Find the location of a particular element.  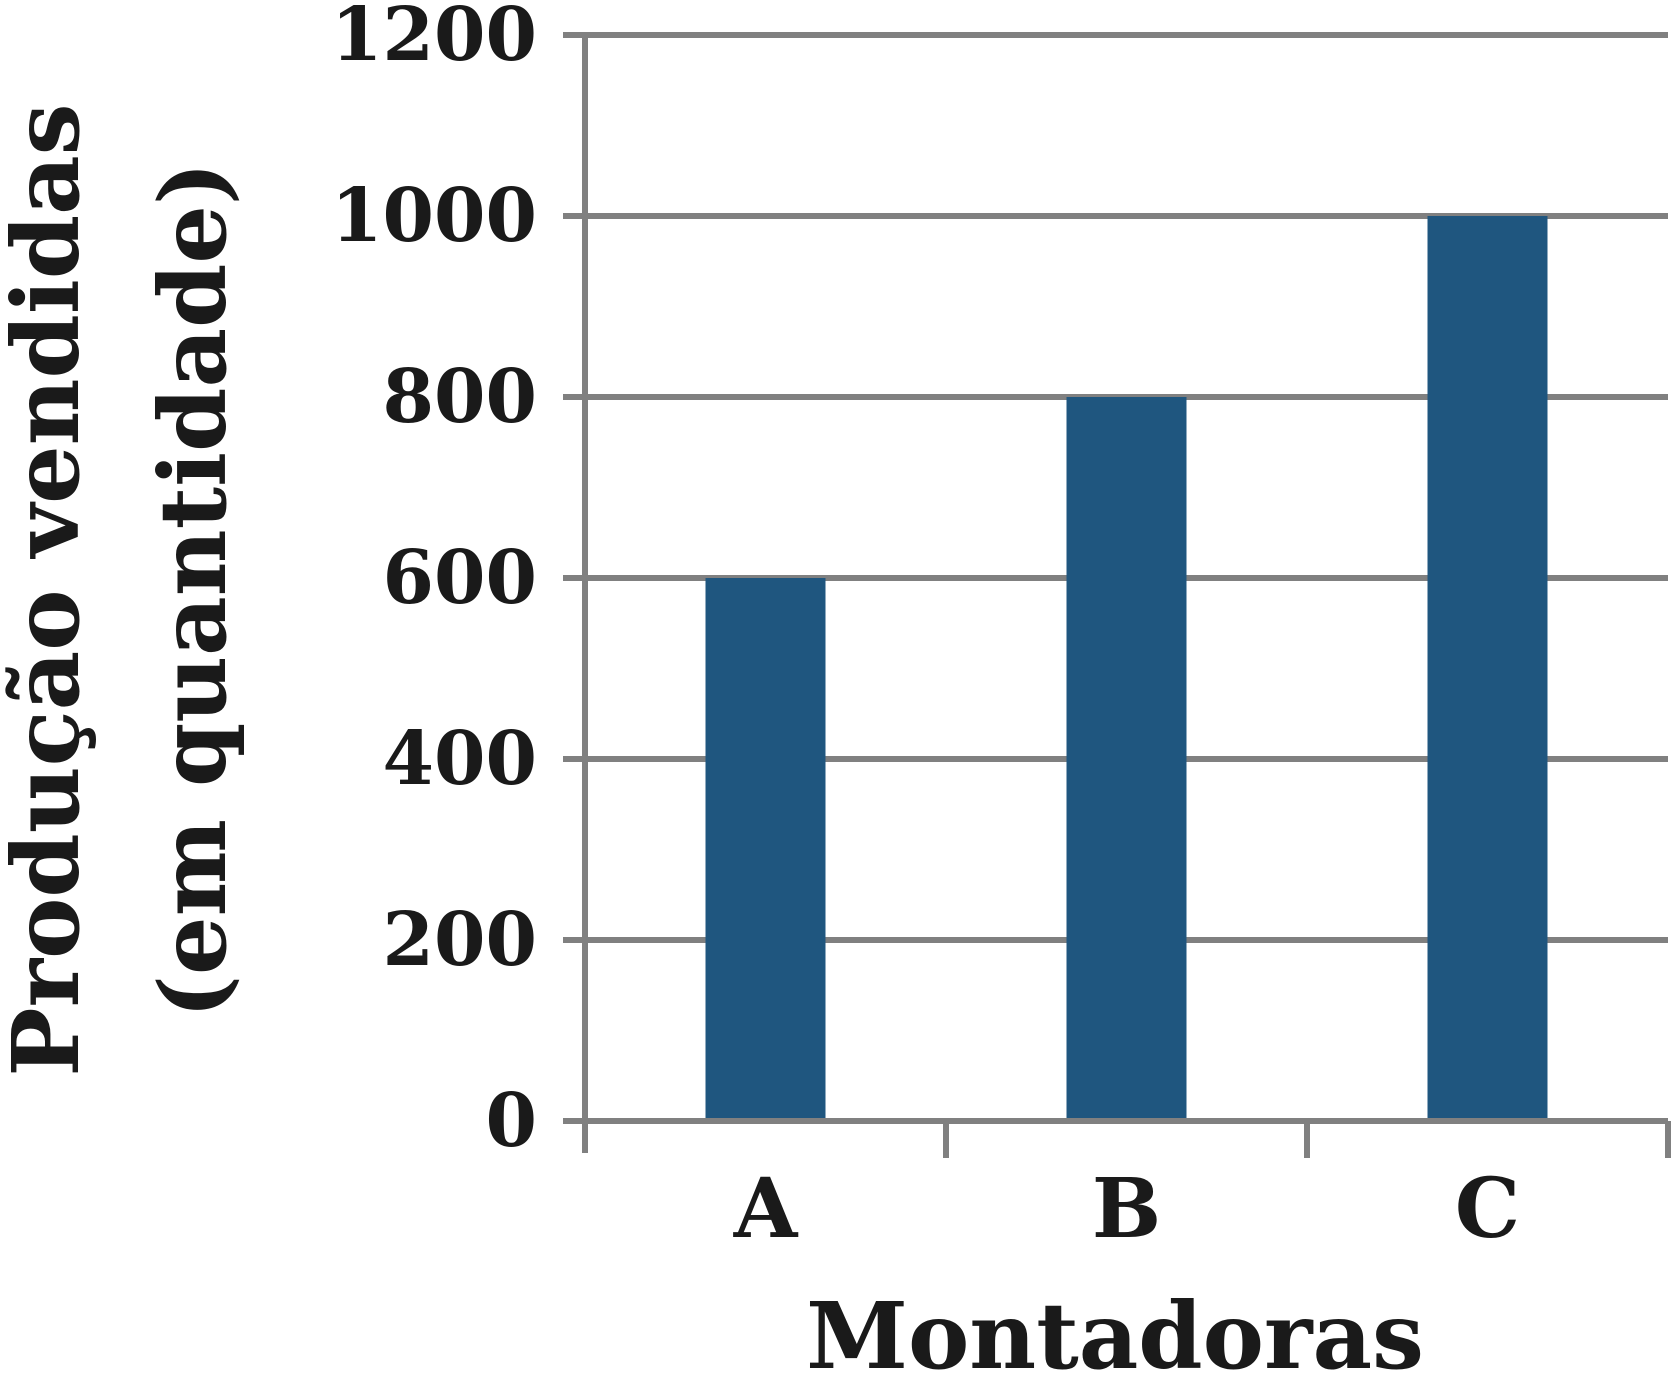

x-tick-label-A: A is located at coordinates (766, 1209).